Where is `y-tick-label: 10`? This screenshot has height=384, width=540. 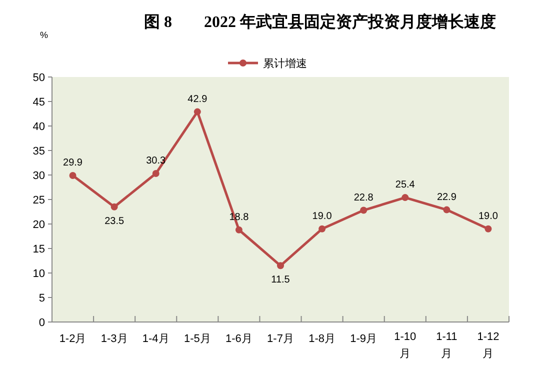
y-tick-label: 10 is located at coordinates (38, 274).